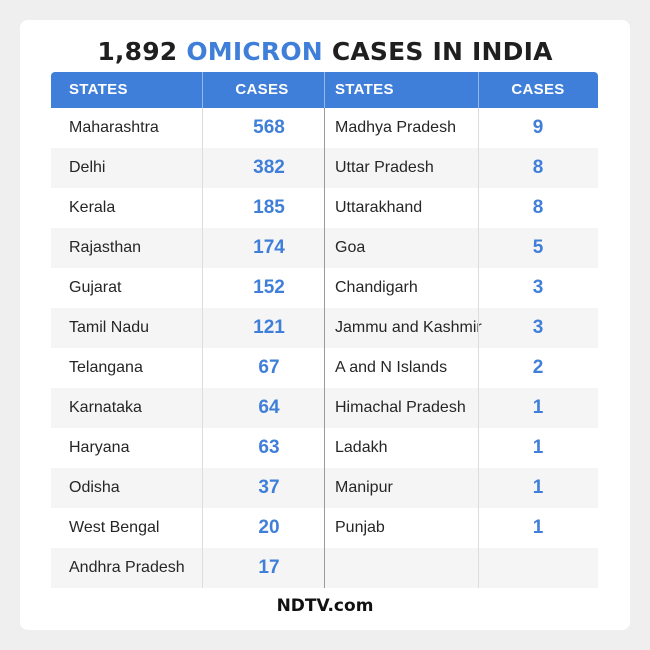 The image size is (650, 650). I want to click on state-name-cell: Rajasthan, so click(105, 247).